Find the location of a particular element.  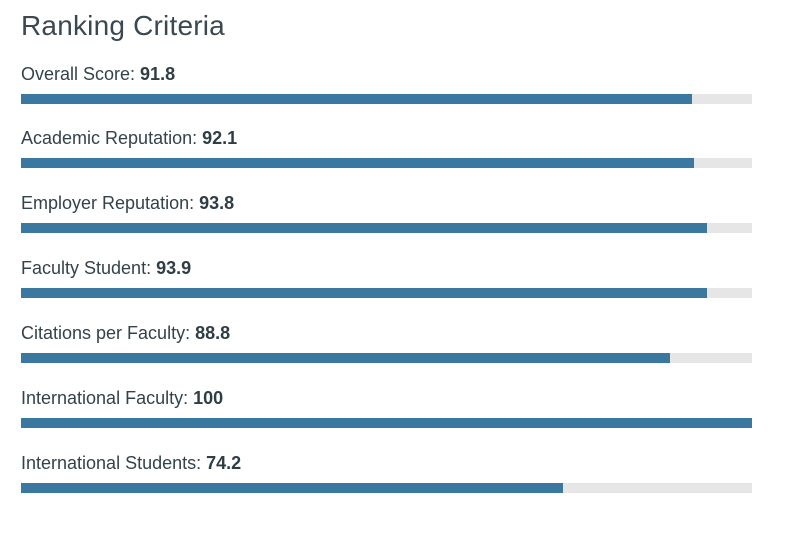

criterion-label: Faculty Student: is located at coordinates (89, 268).